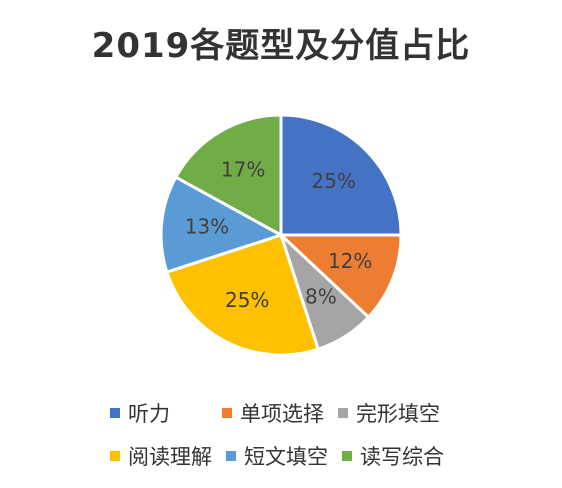  I want to click on legend-label-listening: 听力, so click(149, 414).